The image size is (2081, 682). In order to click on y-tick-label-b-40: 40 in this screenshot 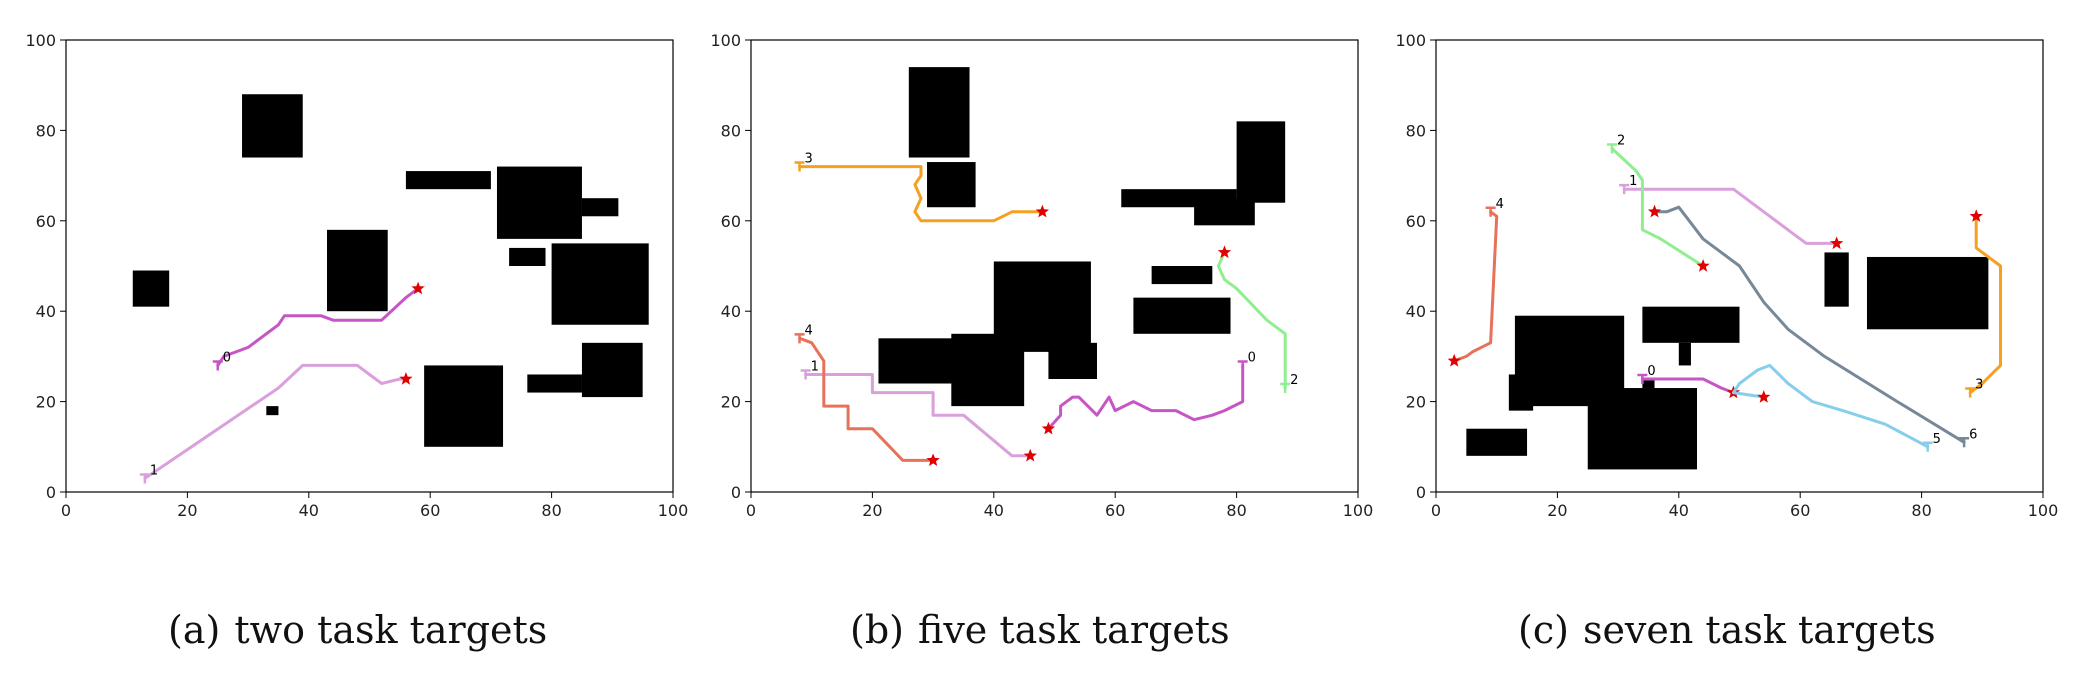, I will do `click(731, 311)`.